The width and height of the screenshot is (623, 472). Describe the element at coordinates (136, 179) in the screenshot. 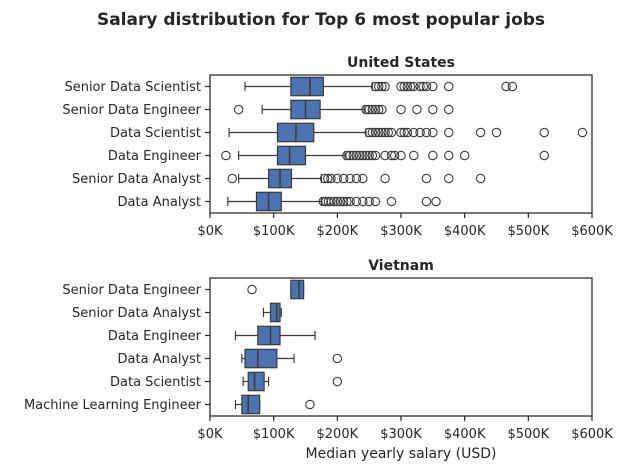

I see `y-tick-label: Senior Data Analyst` at that location.